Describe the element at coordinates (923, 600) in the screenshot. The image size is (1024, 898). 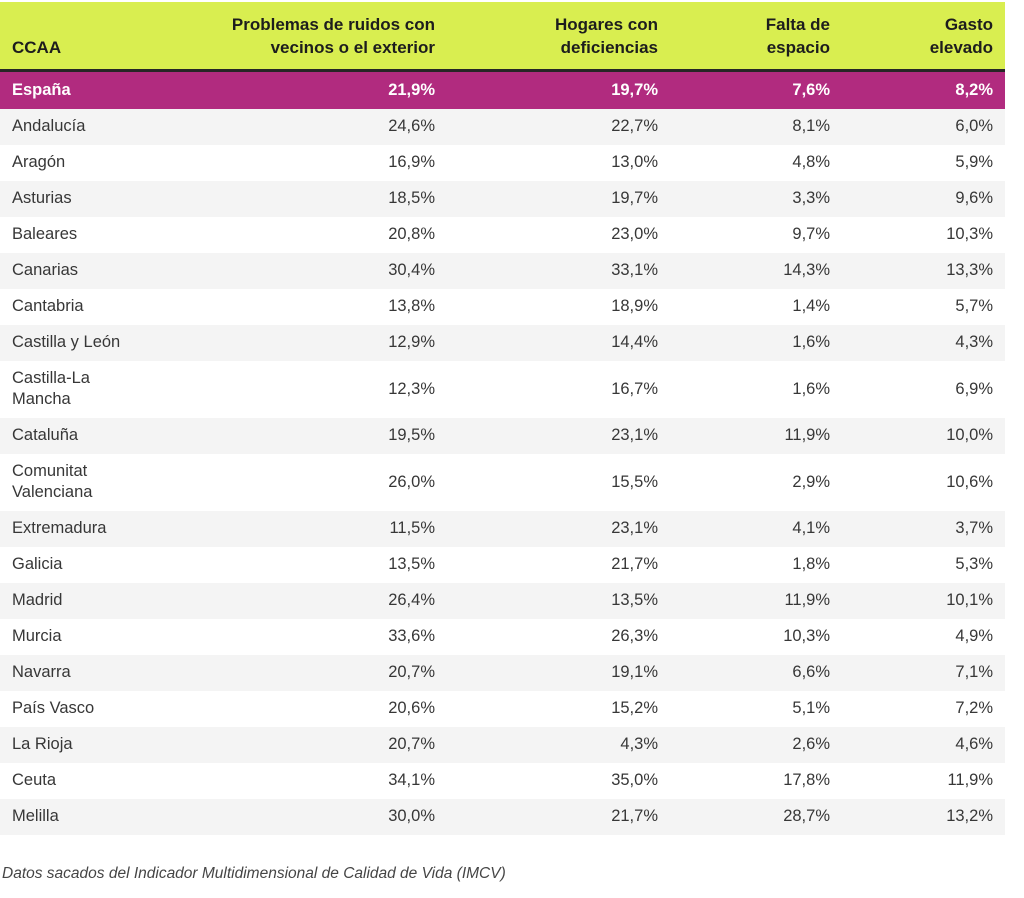
I see `value-cell: 10,1%` at that location.